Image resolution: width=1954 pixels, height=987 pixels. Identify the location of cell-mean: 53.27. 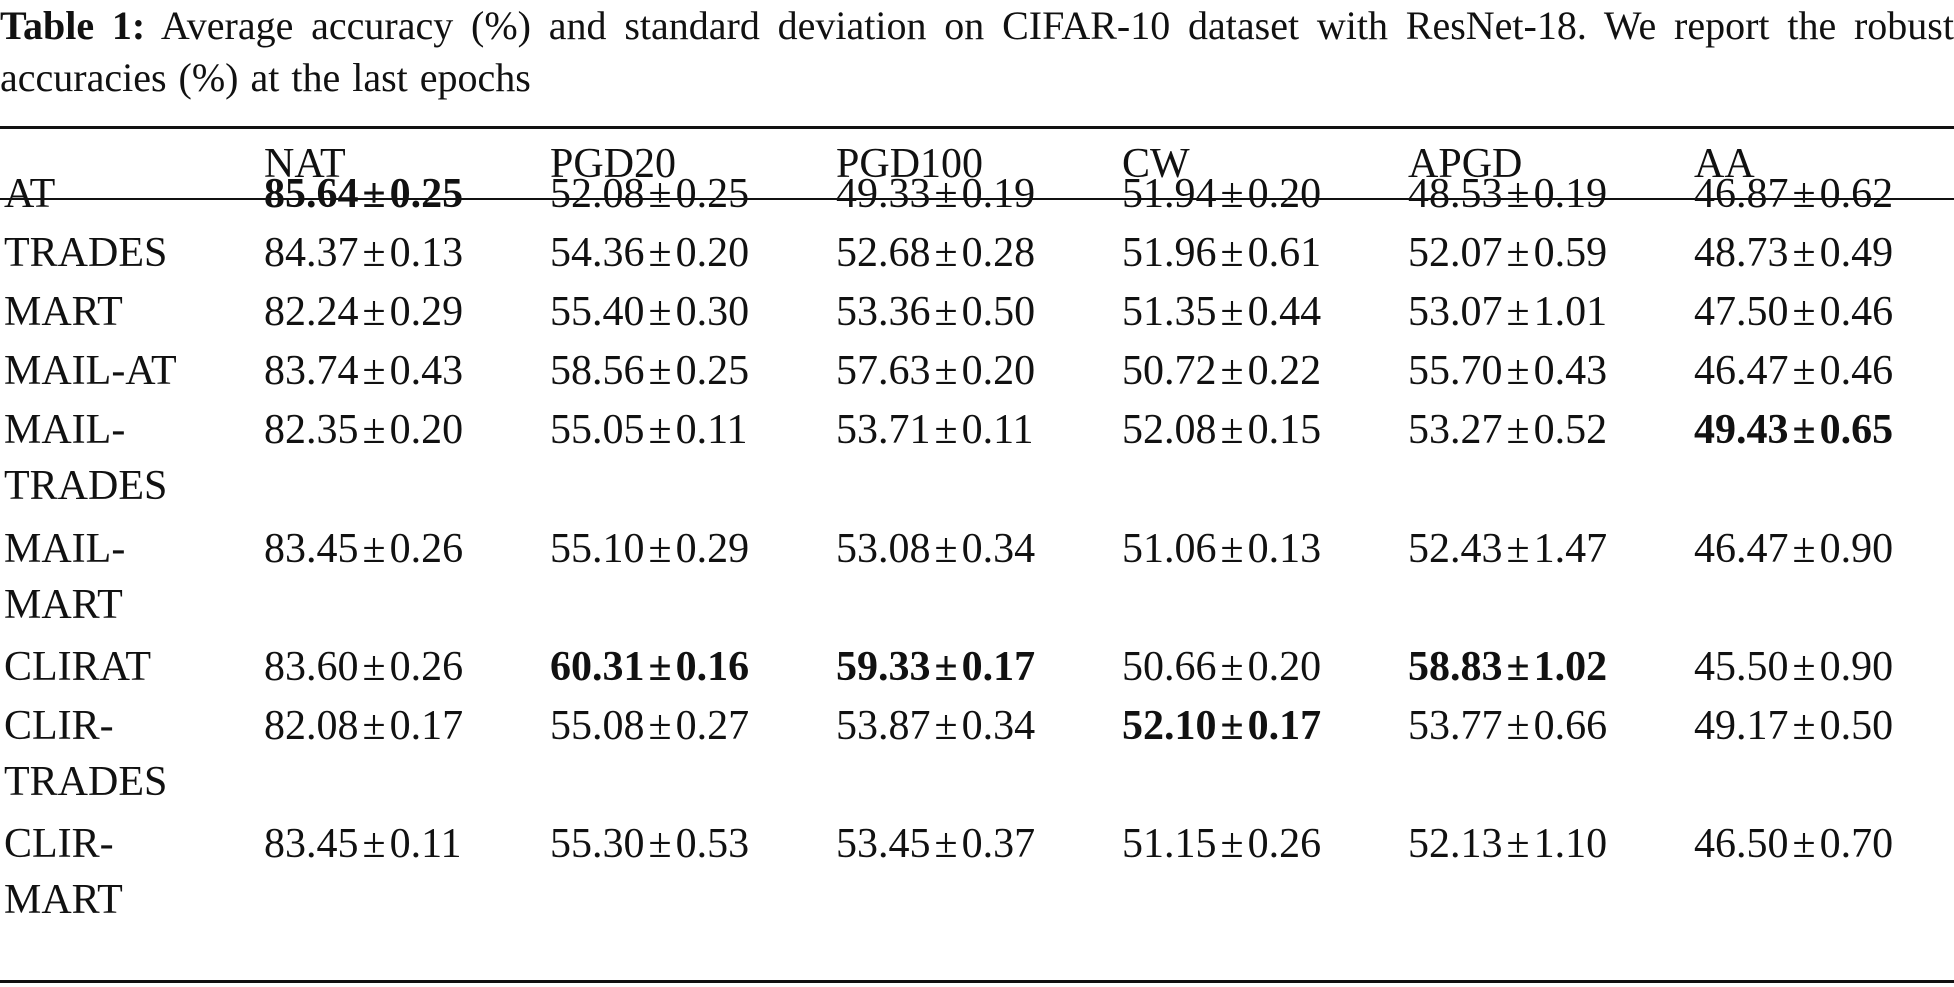
(1455, 430).